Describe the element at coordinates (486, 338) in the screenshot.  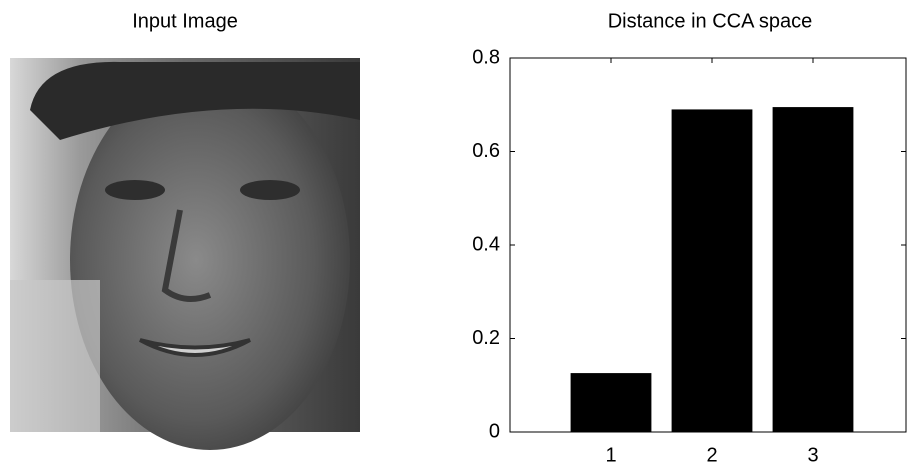
I see `y-tick-label: 0.2` at that location.